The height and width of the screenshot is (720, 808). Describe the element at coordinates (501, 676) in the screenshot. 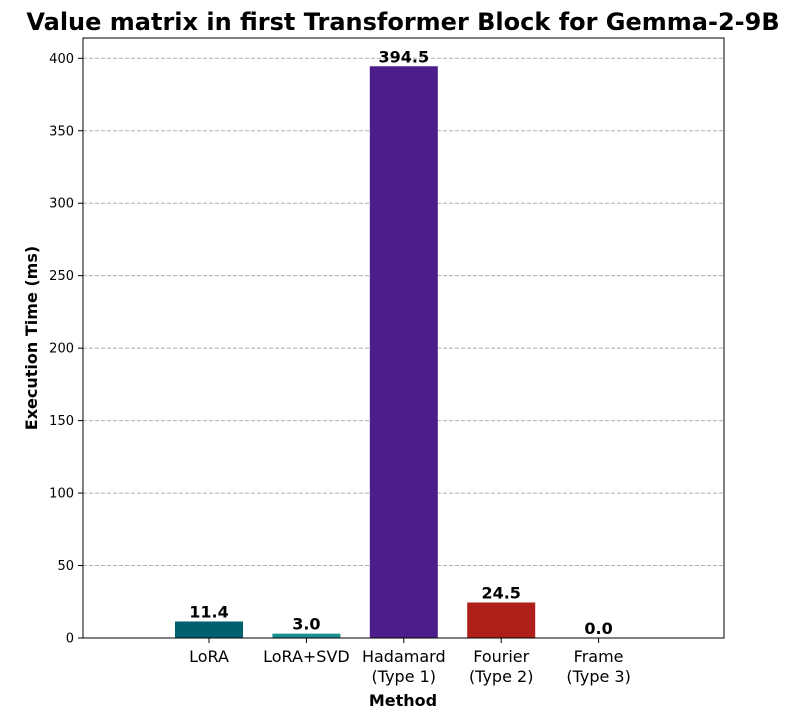

I see `x-tick-label-line: (Type 2)` at that location.